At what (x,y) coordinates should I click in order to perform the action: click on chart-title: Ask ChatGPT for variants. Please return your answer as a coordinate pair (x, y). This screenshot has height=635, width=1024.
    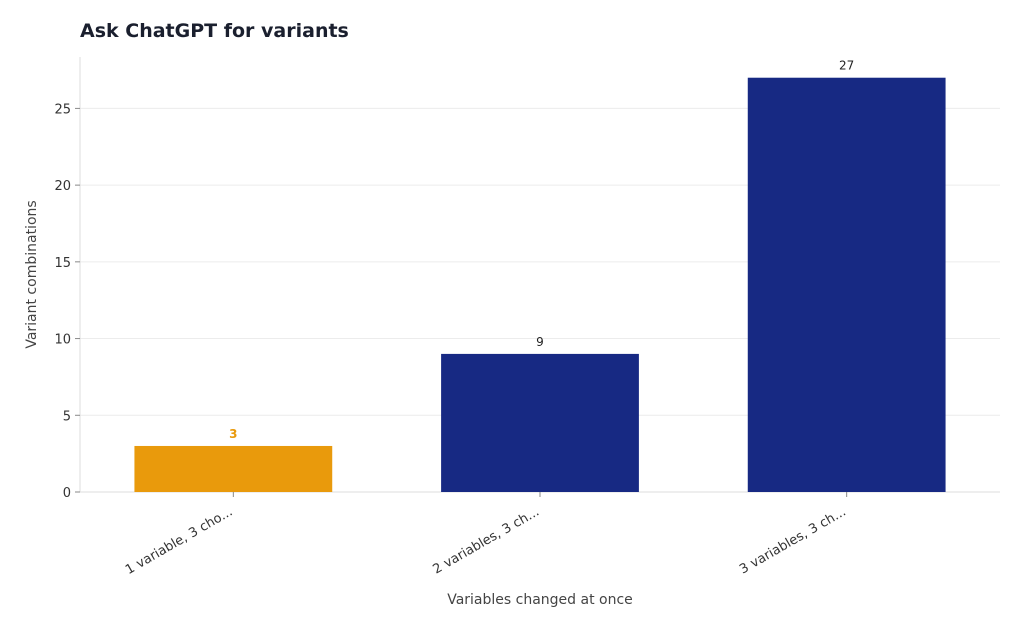
    Looking at the image, I should click on (214, 31).